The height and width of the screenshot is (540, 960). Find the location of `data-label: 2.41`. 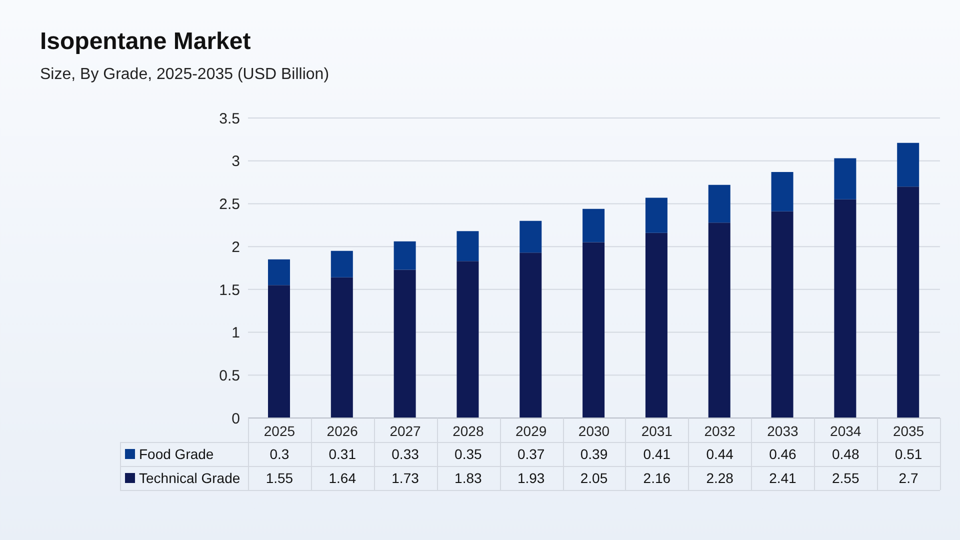

data-label: 2.41 is located at coordinates (783, 478).